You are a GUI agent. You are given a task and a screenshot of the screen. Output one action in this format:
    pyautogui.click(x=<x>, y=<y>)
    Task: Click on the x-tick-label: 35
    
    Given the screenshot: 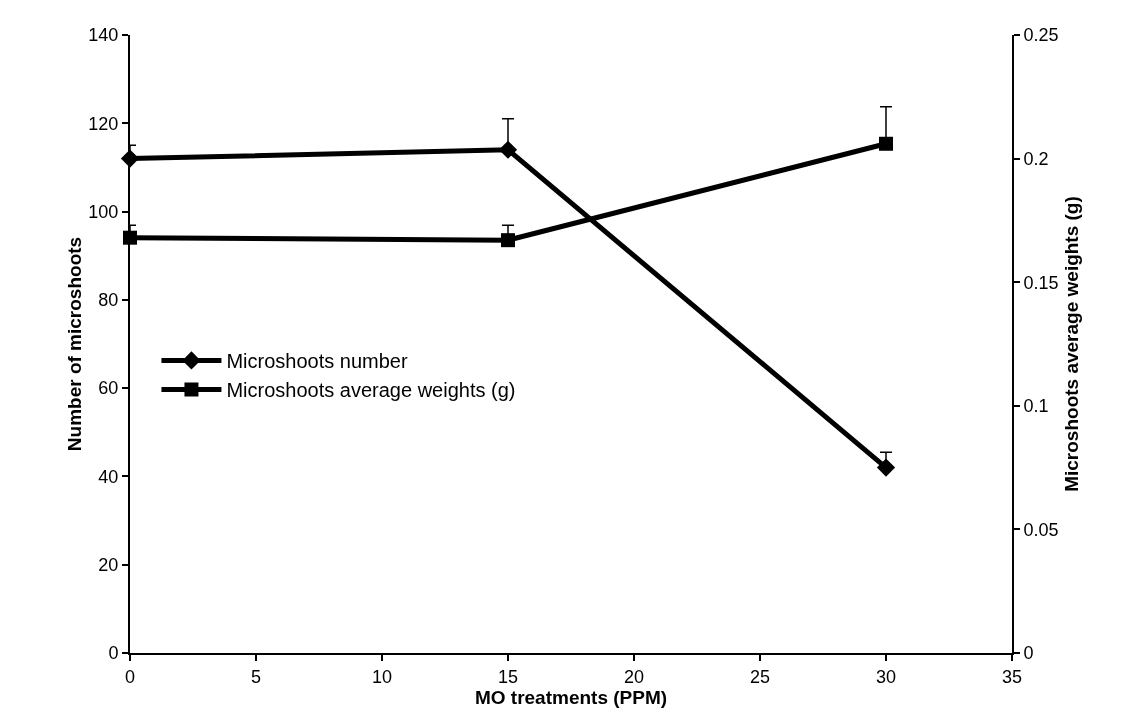 What is the action you would take?
    pyautogui.click(x=1012, y=676)
    